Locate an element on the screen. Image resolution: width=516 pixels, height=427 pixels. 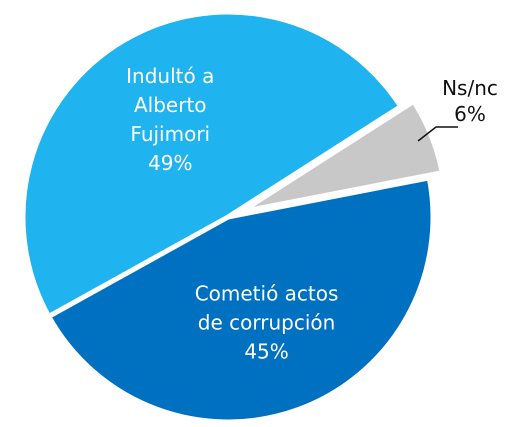
slice-category: Cometió actos de corrupción is located at coordinates (266, 308).